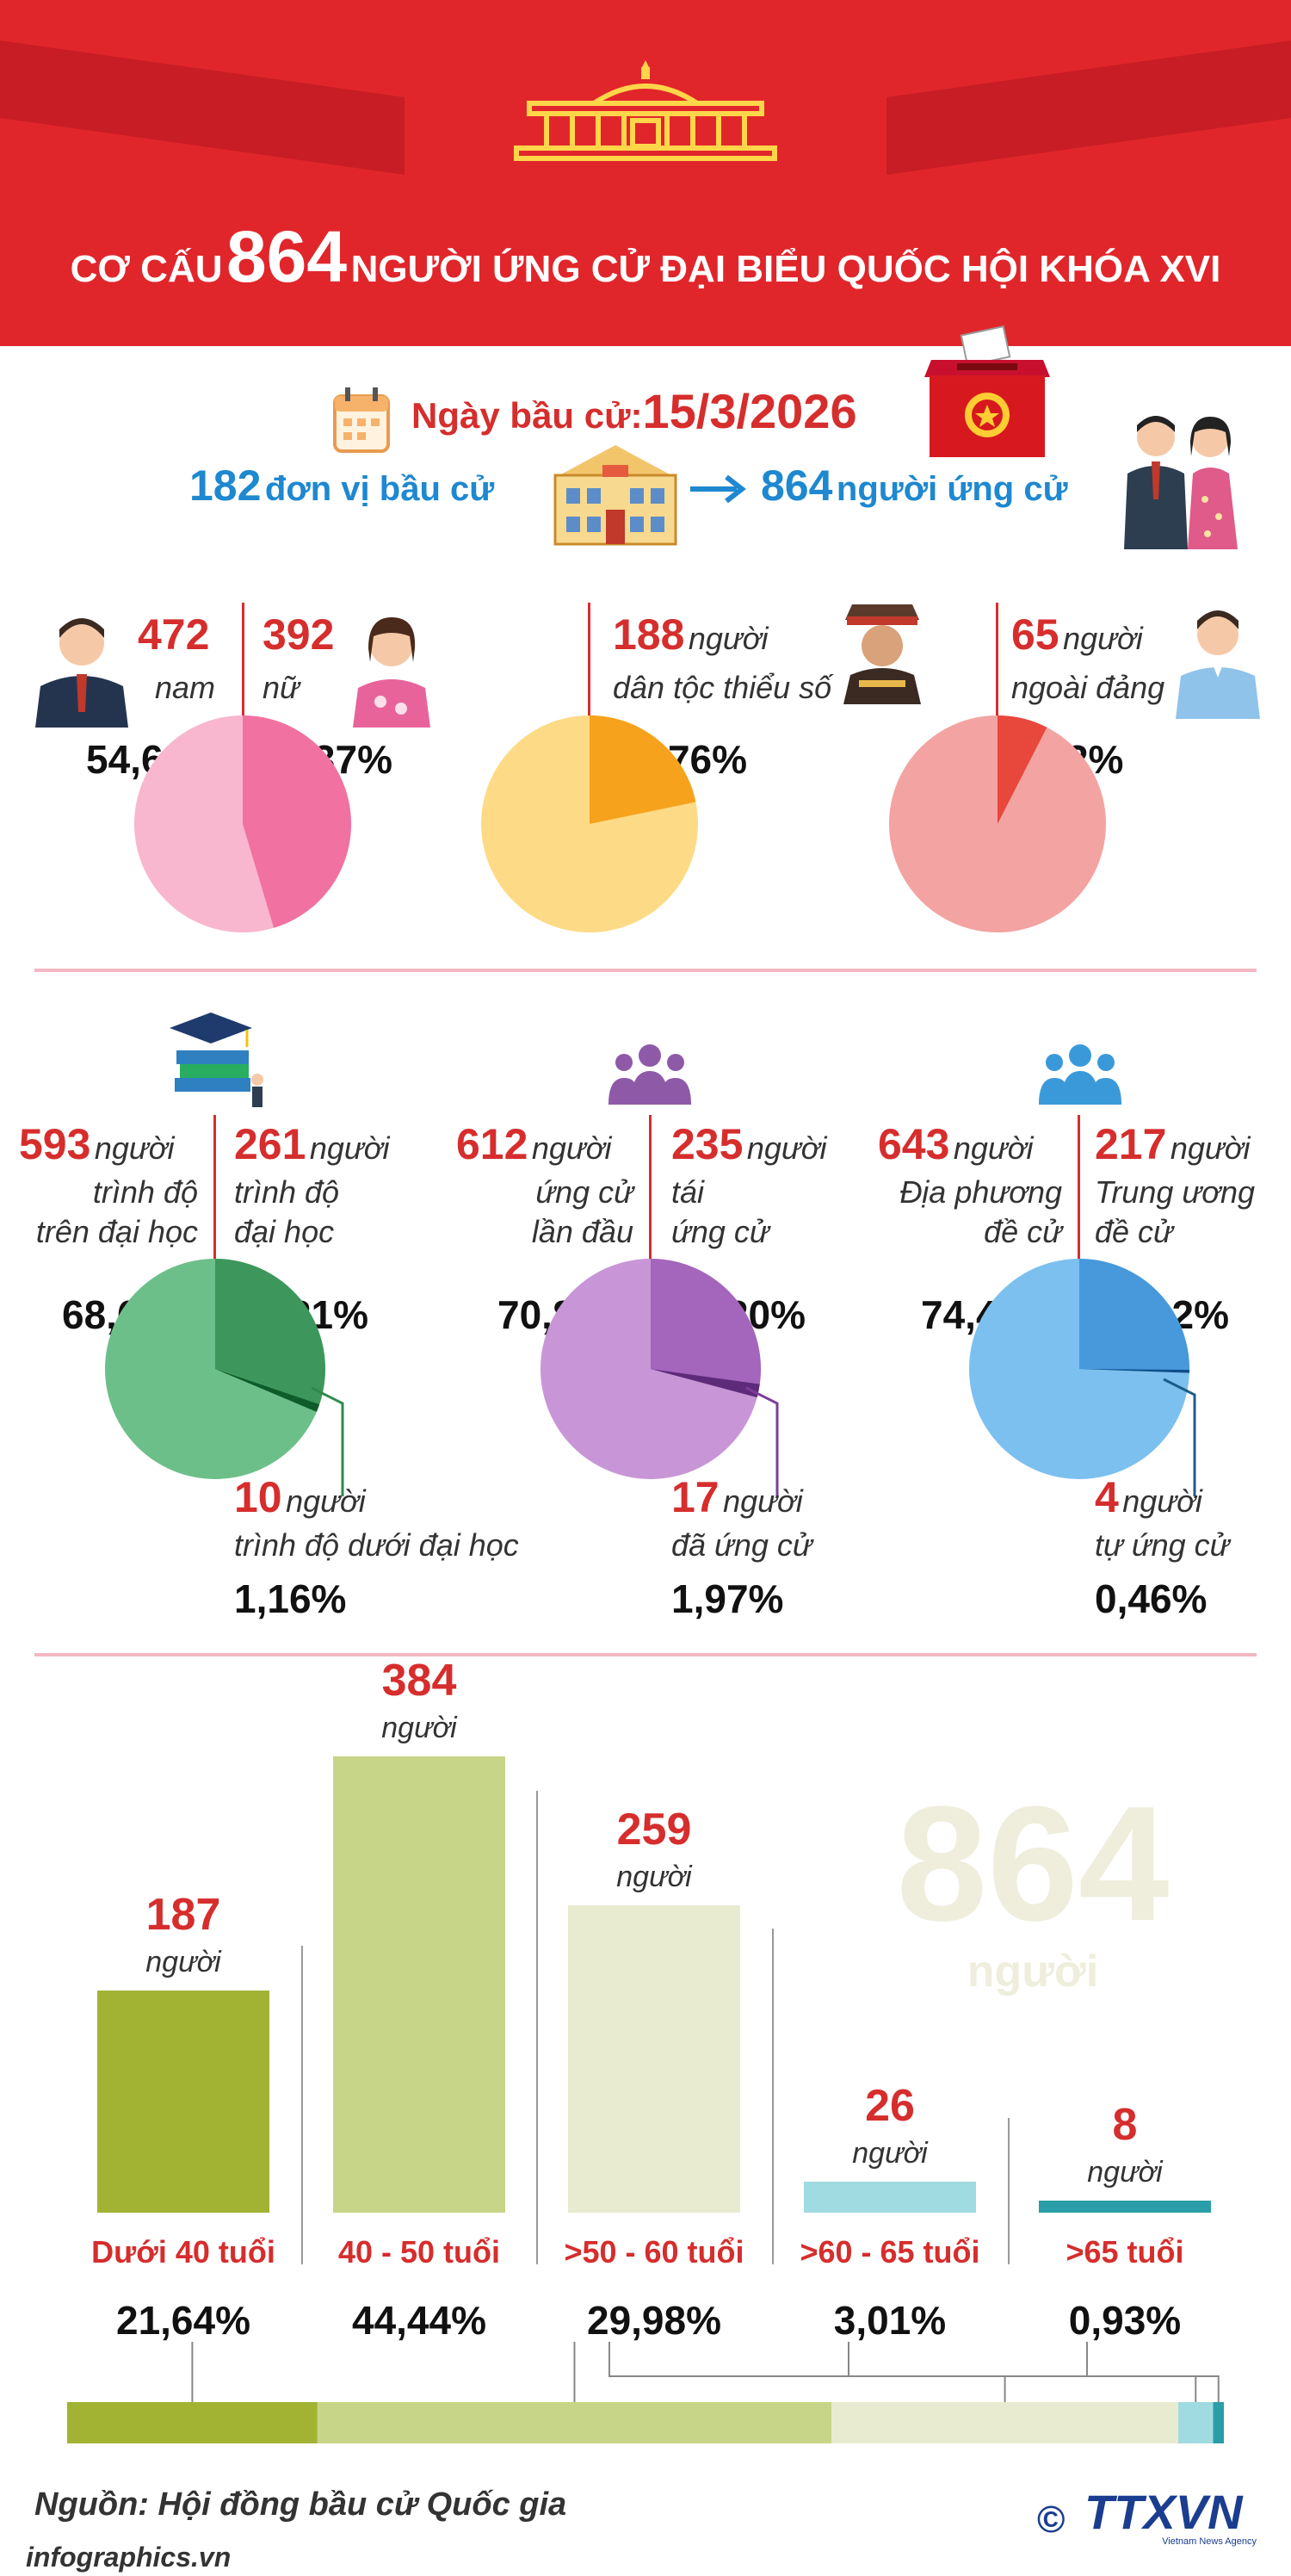 The height and width of the screenshot is (2576, 1291). What do you see at coordinates (1134, 1232) in the screenshot?
I see `nom-b-label-2: đề cử` at bounding box center [1134, 1232].